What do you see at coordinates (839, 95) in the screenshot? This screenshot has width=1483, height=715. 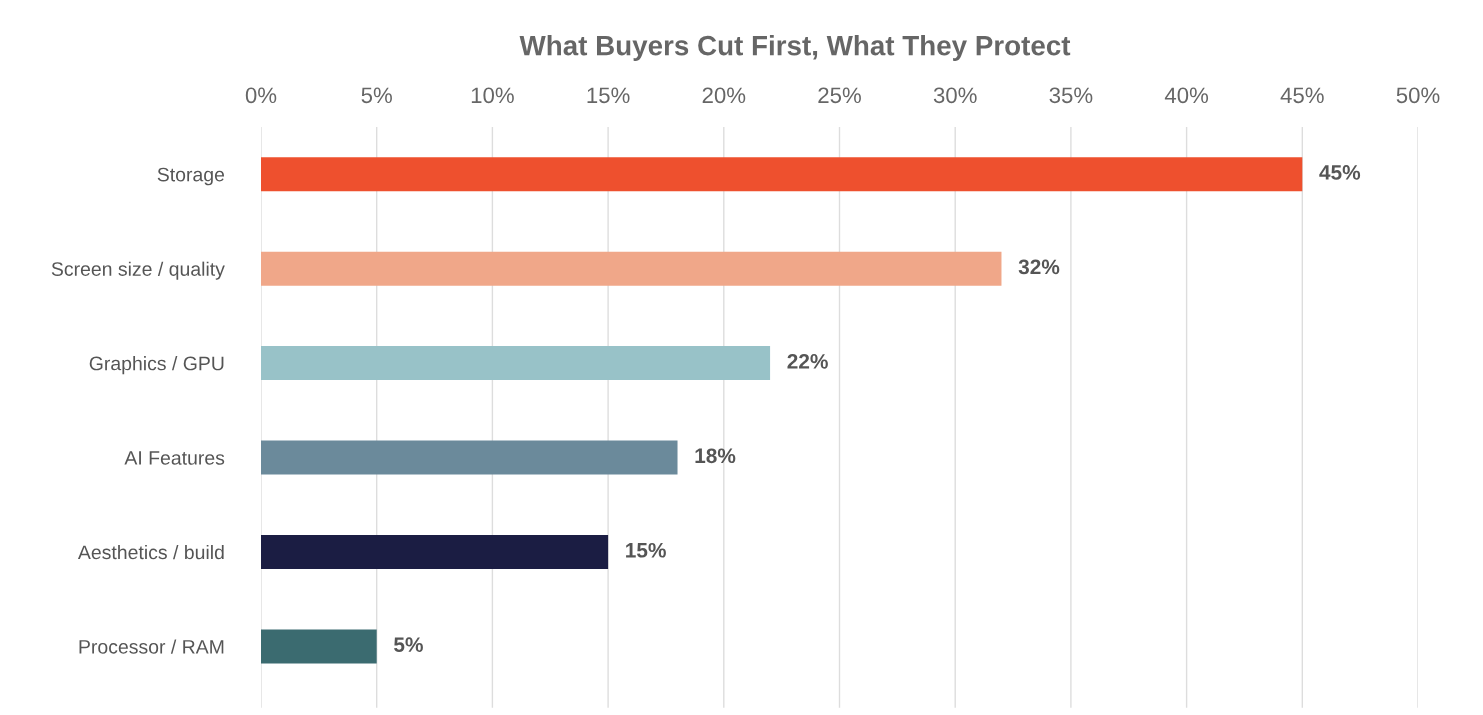 I see `x-tick-label: 25%` at bounding box center [839, 95].